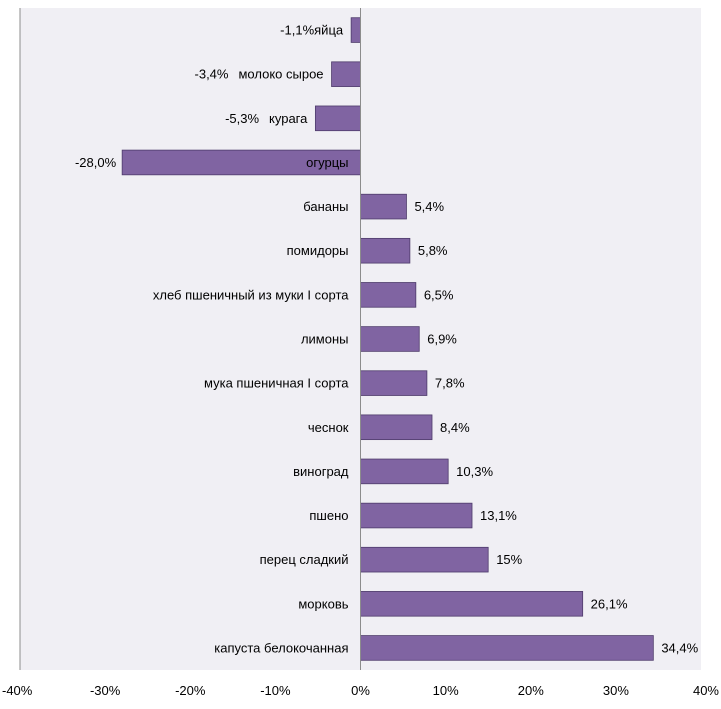 Image resolution: width=721 pixels, height=709 pixels. I want to click on x-tick-label: -40%, so click(17, 690).